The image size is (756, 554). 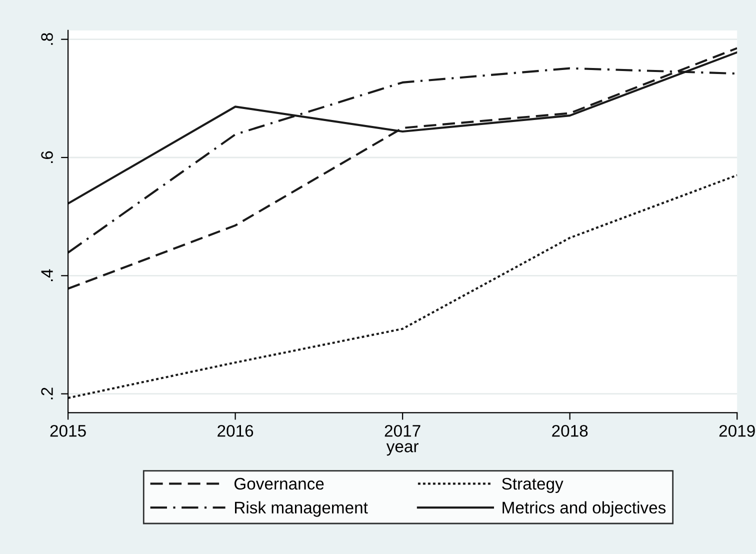 I want to click on x-tick-label: 2017, so click(x=402, y=430).